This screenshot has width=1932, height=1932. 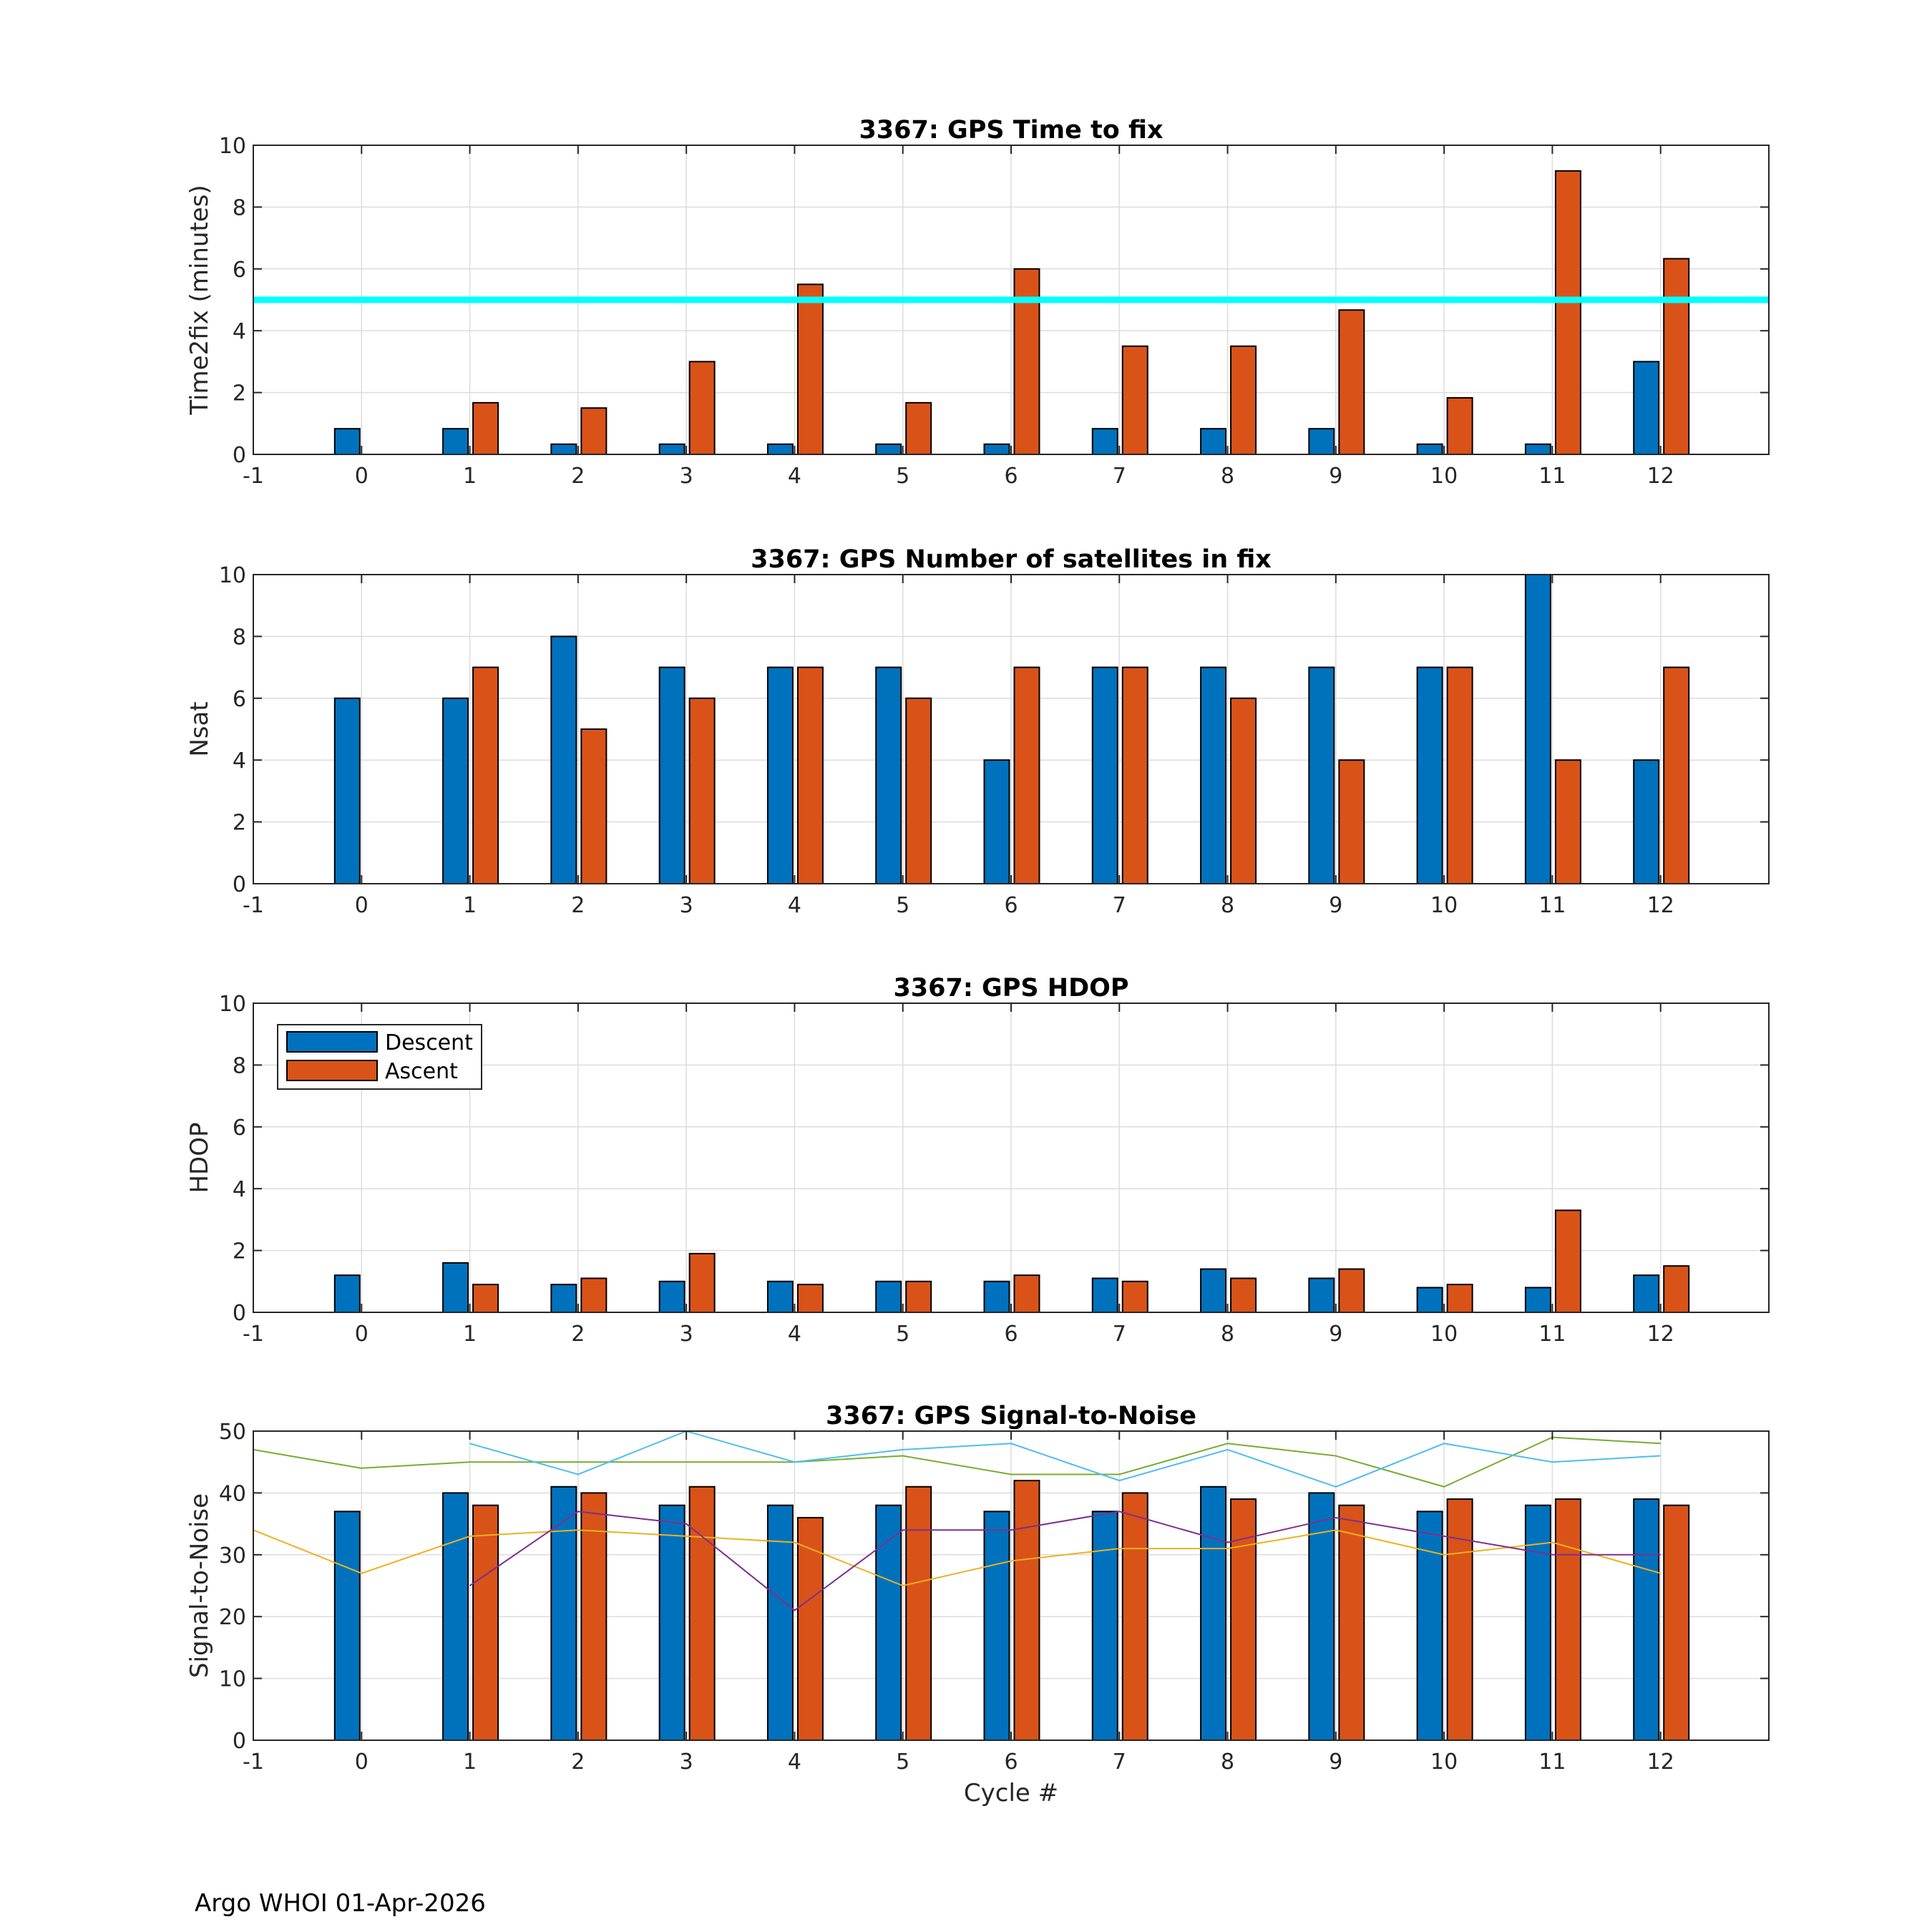 I want to click on legend-swatch-ascent, so click(x=332, y=1070).